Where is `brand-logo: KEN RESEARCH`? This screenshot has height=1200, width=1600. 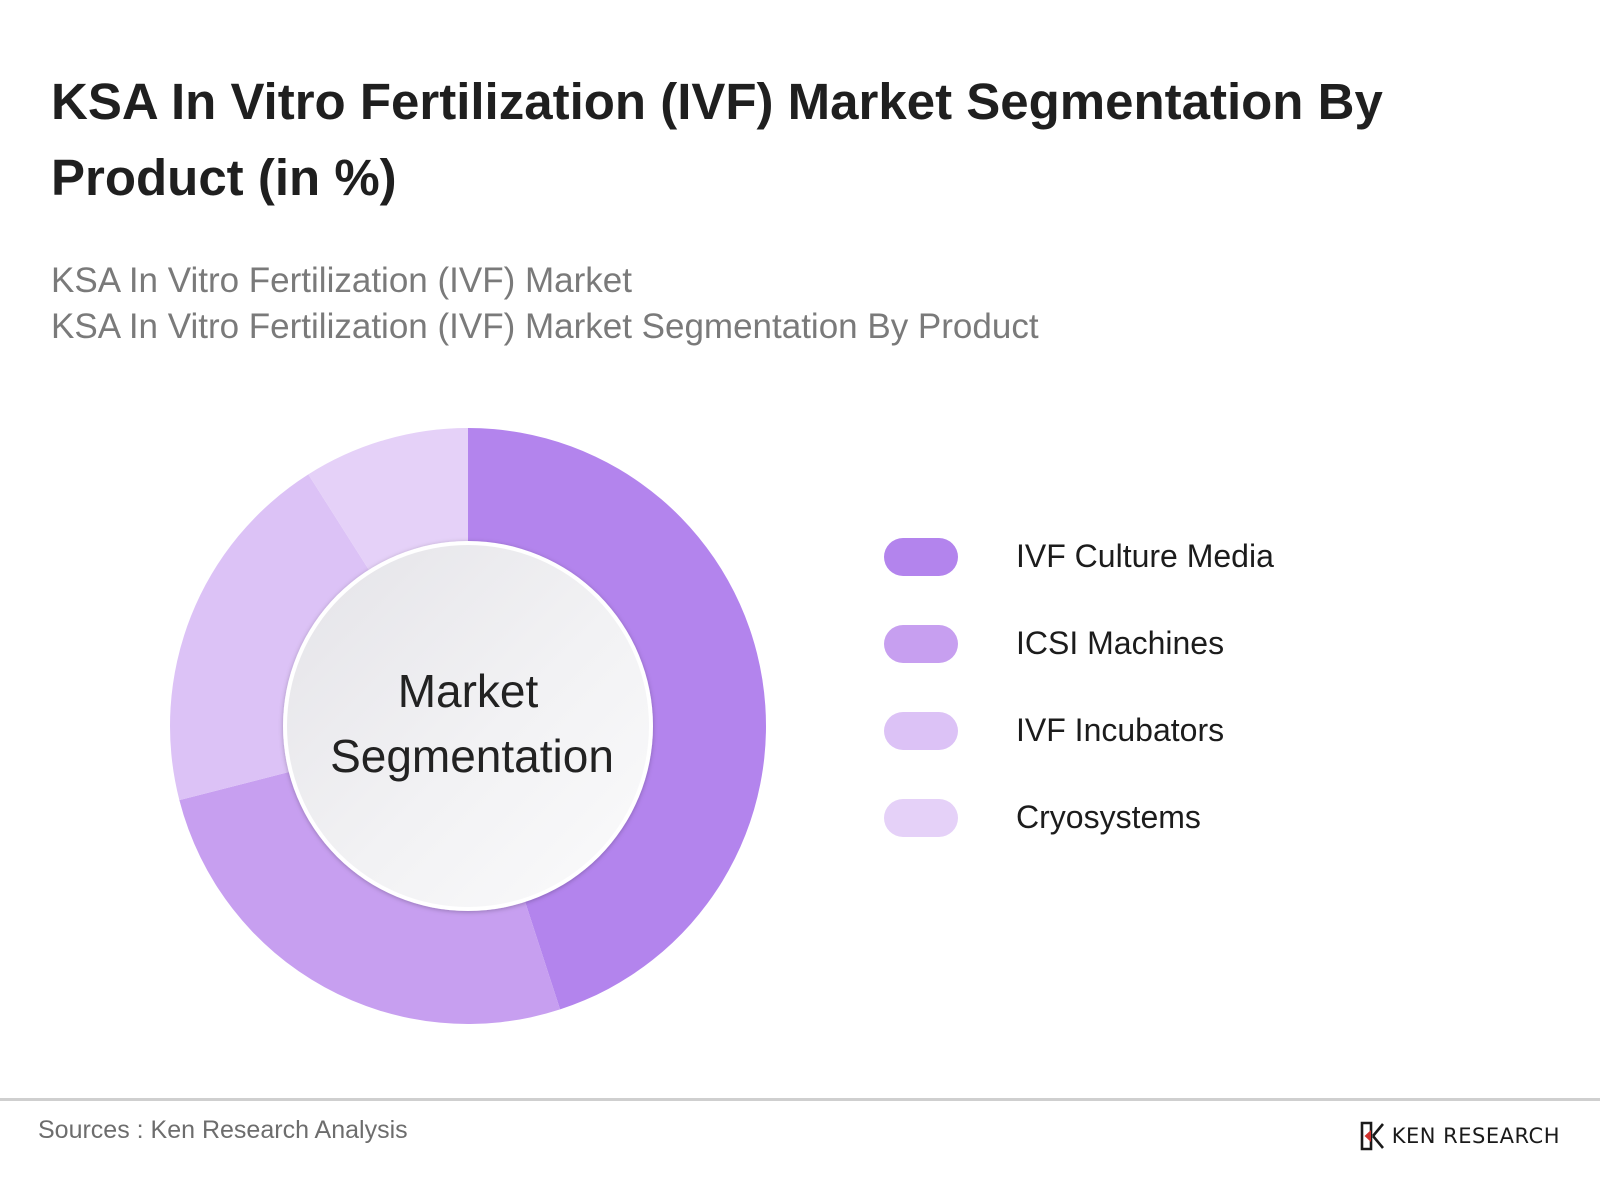 brand-logo: KEN RESEARCH is located at coordinates (1460, 1136).